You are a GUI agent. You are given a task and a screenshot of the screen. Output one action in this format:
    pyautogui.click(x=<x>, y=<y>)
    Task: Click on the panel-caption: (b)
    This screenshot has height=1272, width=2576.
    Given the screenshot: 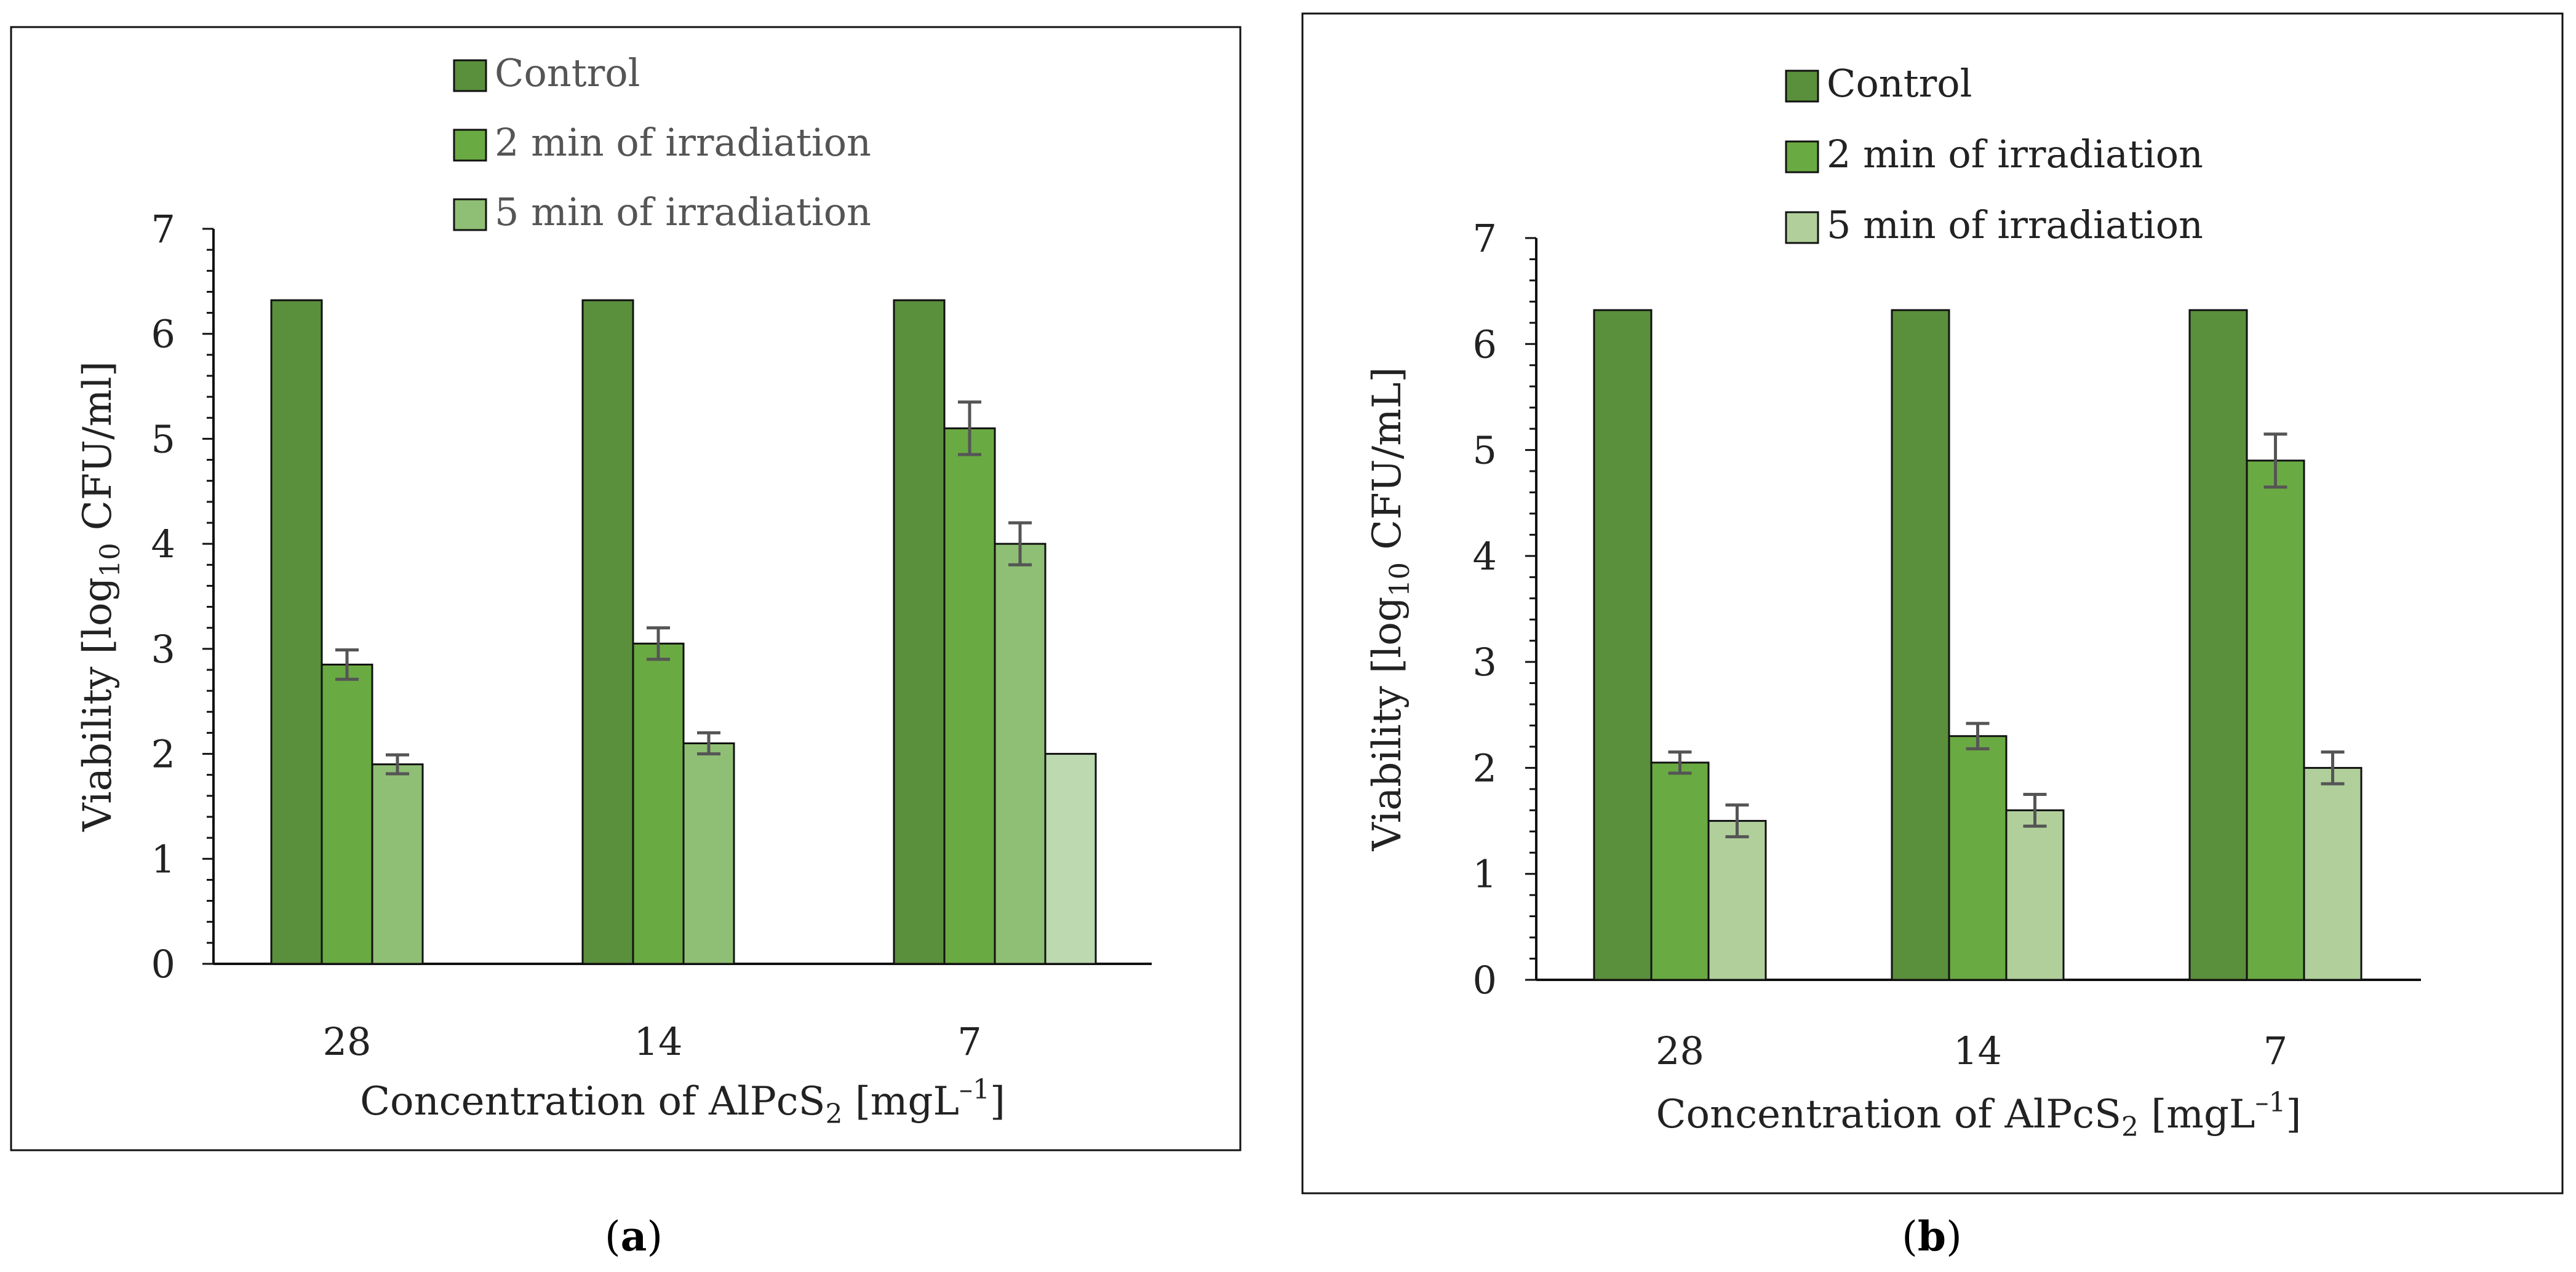 What is the action you would take?
    pyautogui.click(x=1932, y=1236)
    